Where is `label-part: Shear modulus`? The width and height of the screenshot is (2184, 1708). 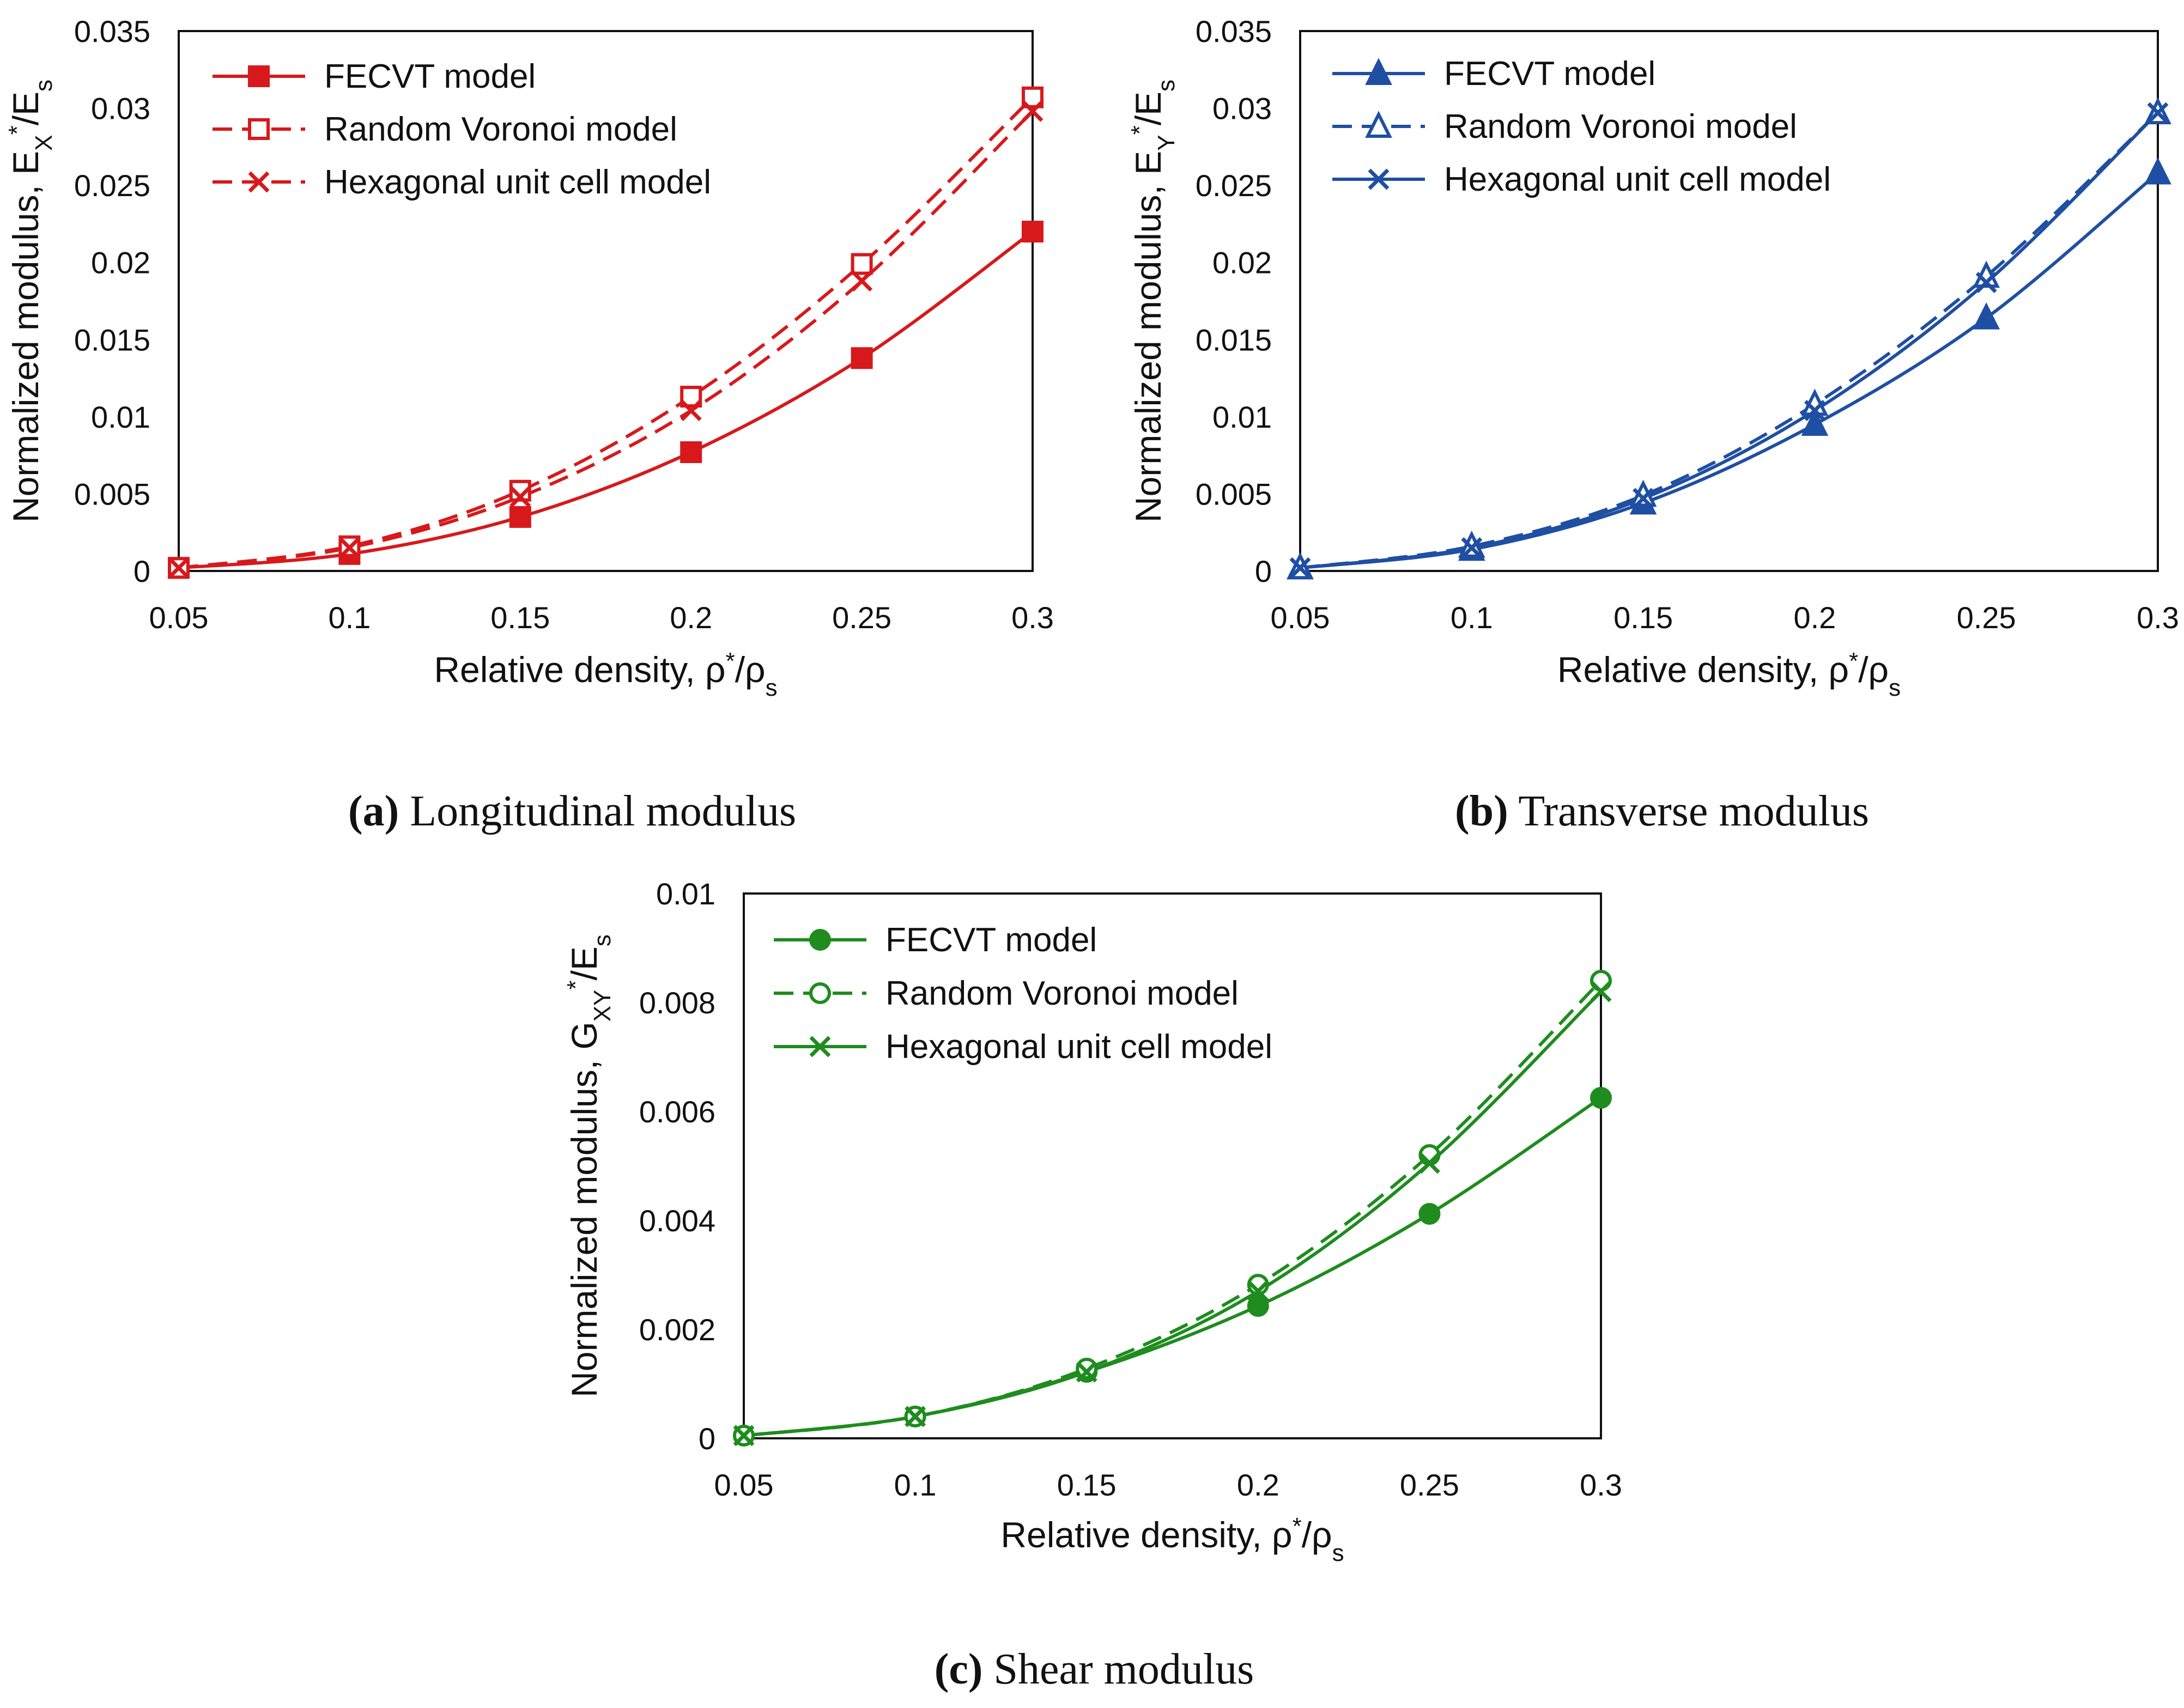 label-part: Shear modulus is located at coordinates (1124, 1669).